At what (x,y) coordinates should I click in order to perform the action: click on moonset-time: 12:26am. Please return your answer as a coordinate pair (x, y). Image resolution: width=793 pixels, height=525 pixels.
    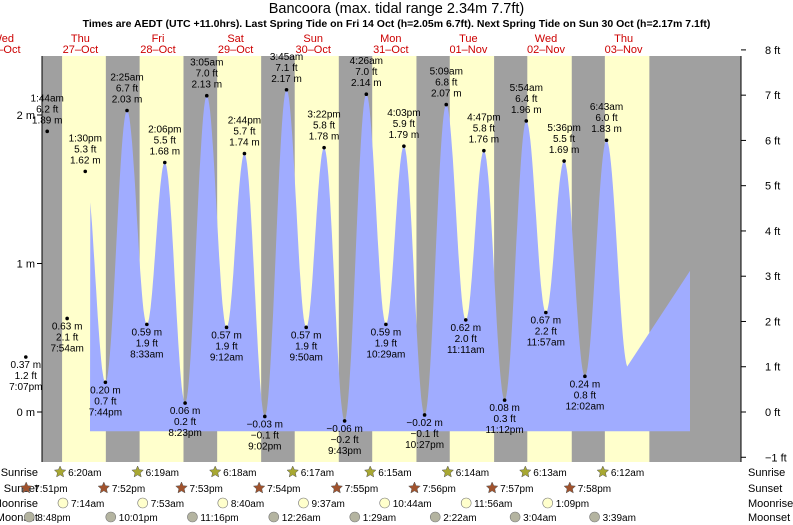
    Looking at the image, I should click on (301, 518).